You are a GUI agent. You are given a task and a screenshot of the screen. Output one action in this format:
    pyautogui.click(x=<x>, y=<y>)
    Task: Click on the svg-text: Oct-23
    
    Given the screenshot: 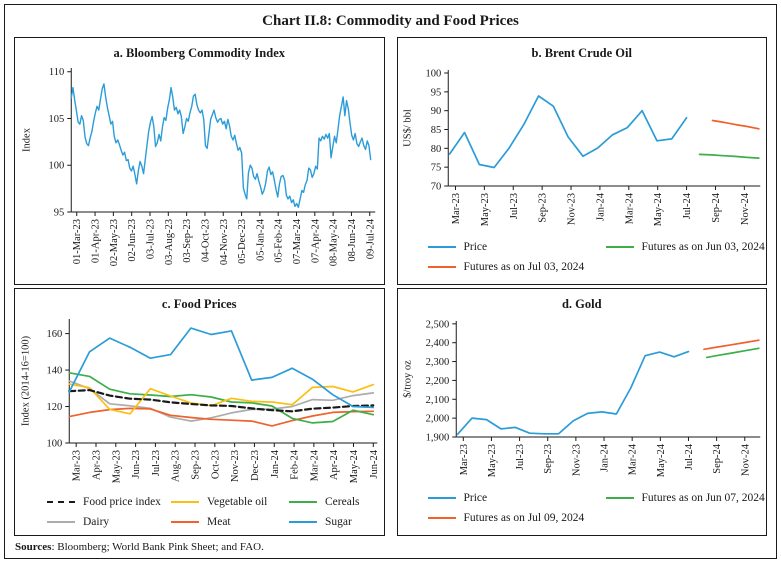 What is the action you would take?
    pyautogui.click(x=215, y=464)
    